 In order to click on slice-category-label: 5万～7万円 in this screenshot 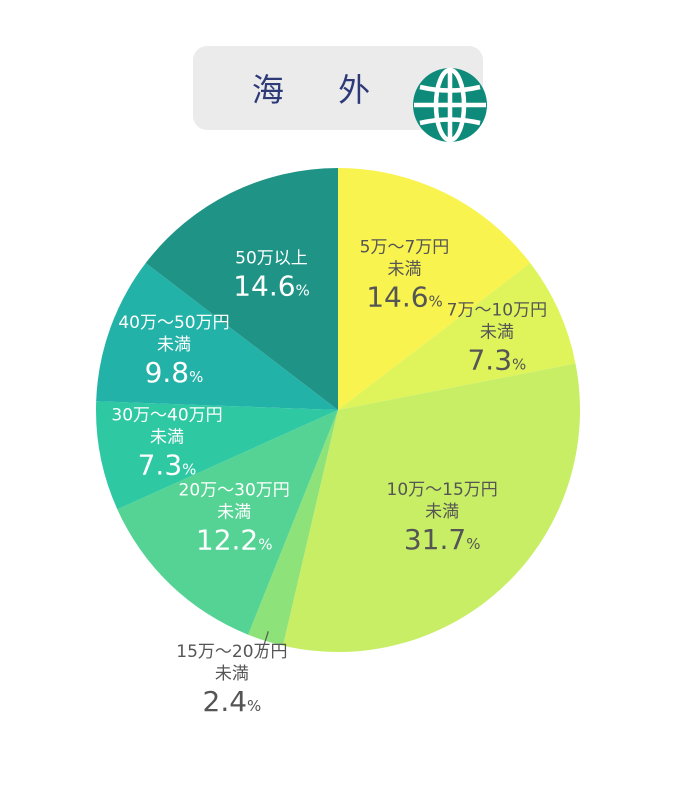, I will do `click(405, 247)`.